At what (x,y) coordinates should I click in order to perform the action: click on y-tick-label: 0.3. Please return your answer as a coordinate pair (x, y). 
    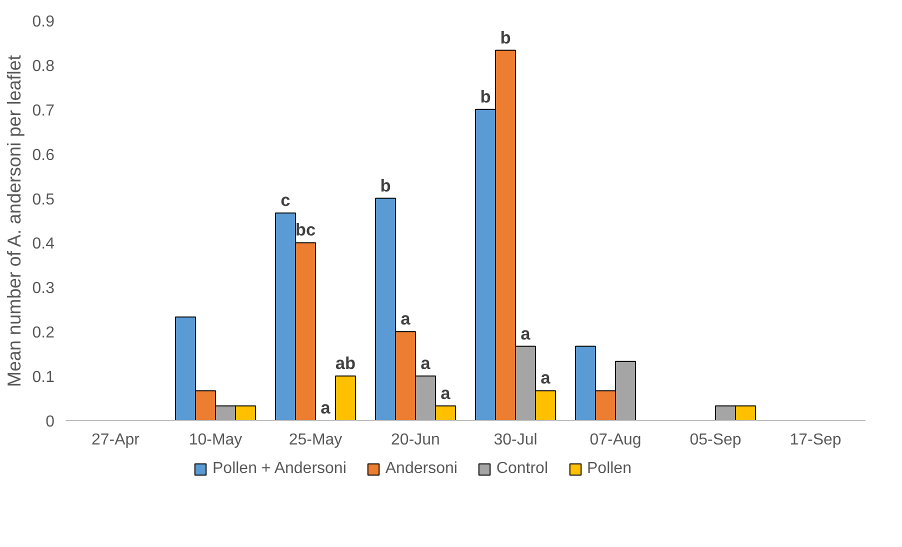
    Looking at the image, I should click on (43, 289).